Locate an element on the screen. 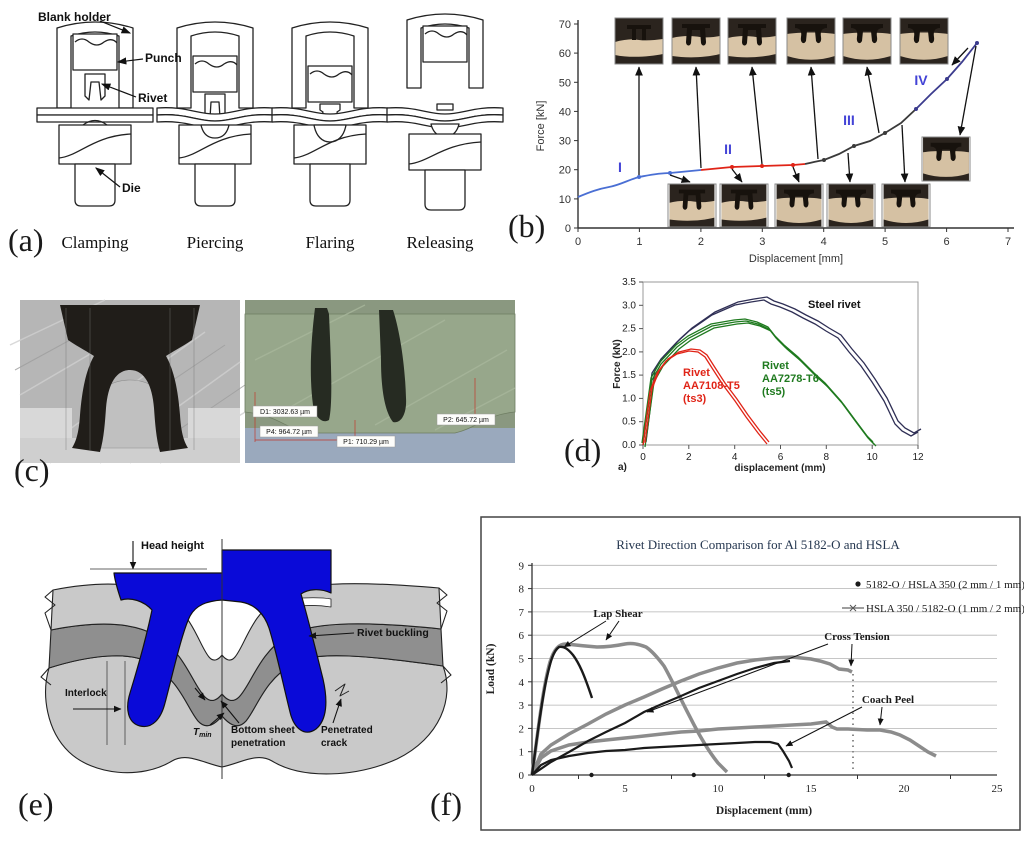 The width and height of the screenshot is (1024, 851). svg-text: crack is located at coordinates (334, 743).